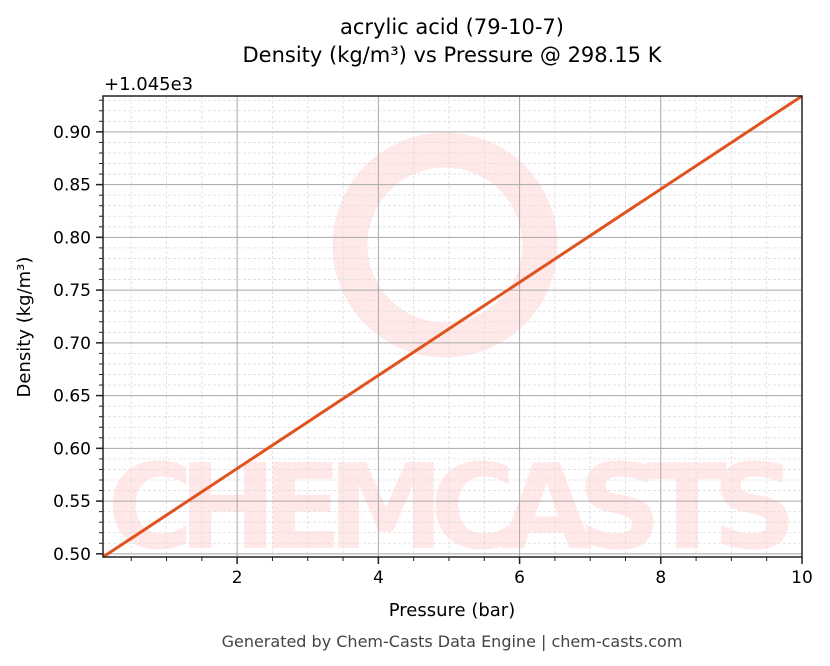  Describe the element at coordinates (452, 27) in the screenshot. I see `chart-title: acrylic acid (79-10-7)` at that location.